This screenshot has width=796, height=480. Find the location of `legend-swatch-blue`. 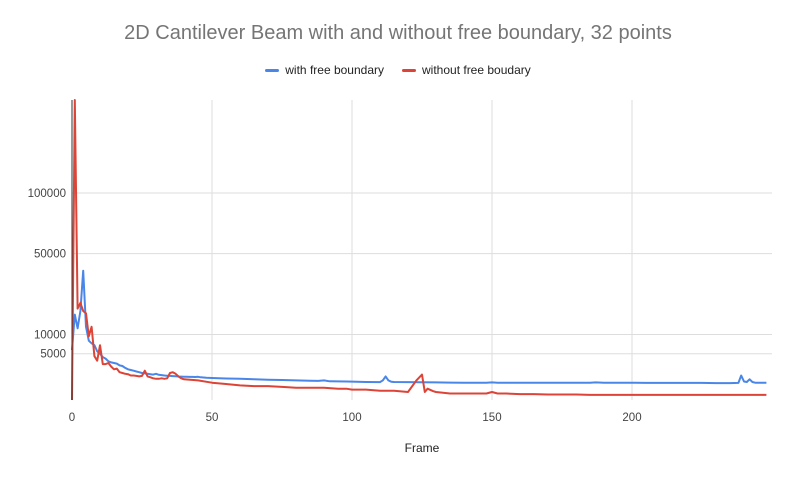

legend-swatch-blue is located at coordinates (272, 70).